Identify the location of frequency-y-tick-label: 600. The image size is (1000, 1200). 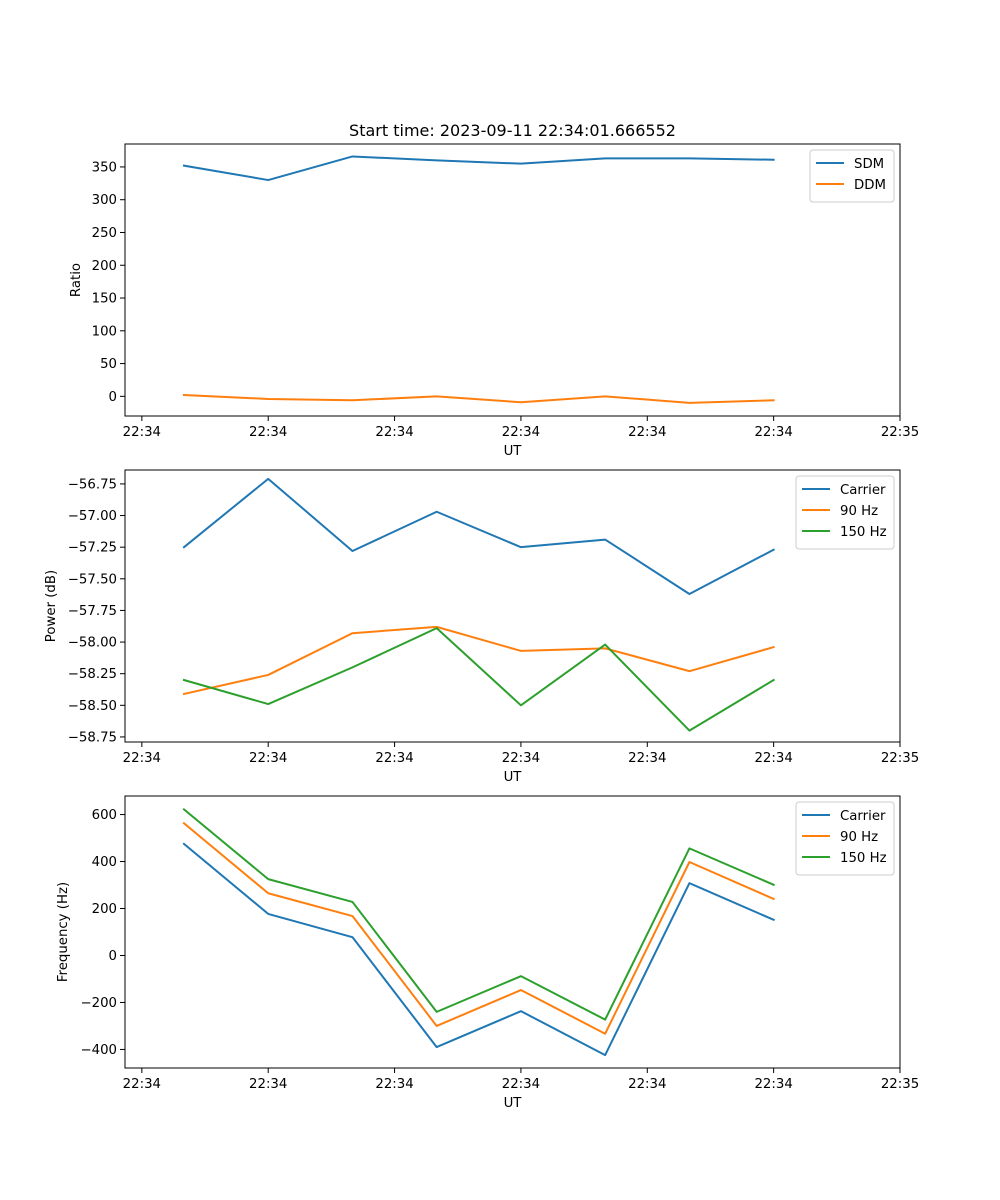
(104, 815).